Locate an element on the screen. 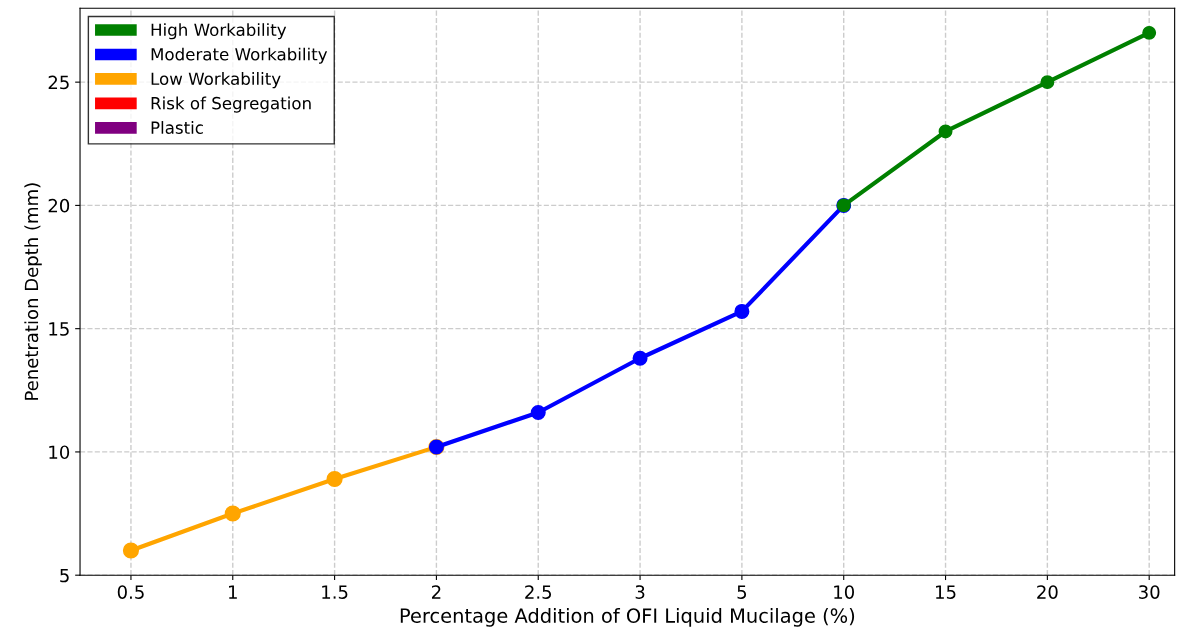 This screenshot has width=1177, height=630. x-tick-label: 3 is located at coordinates (640, 592).